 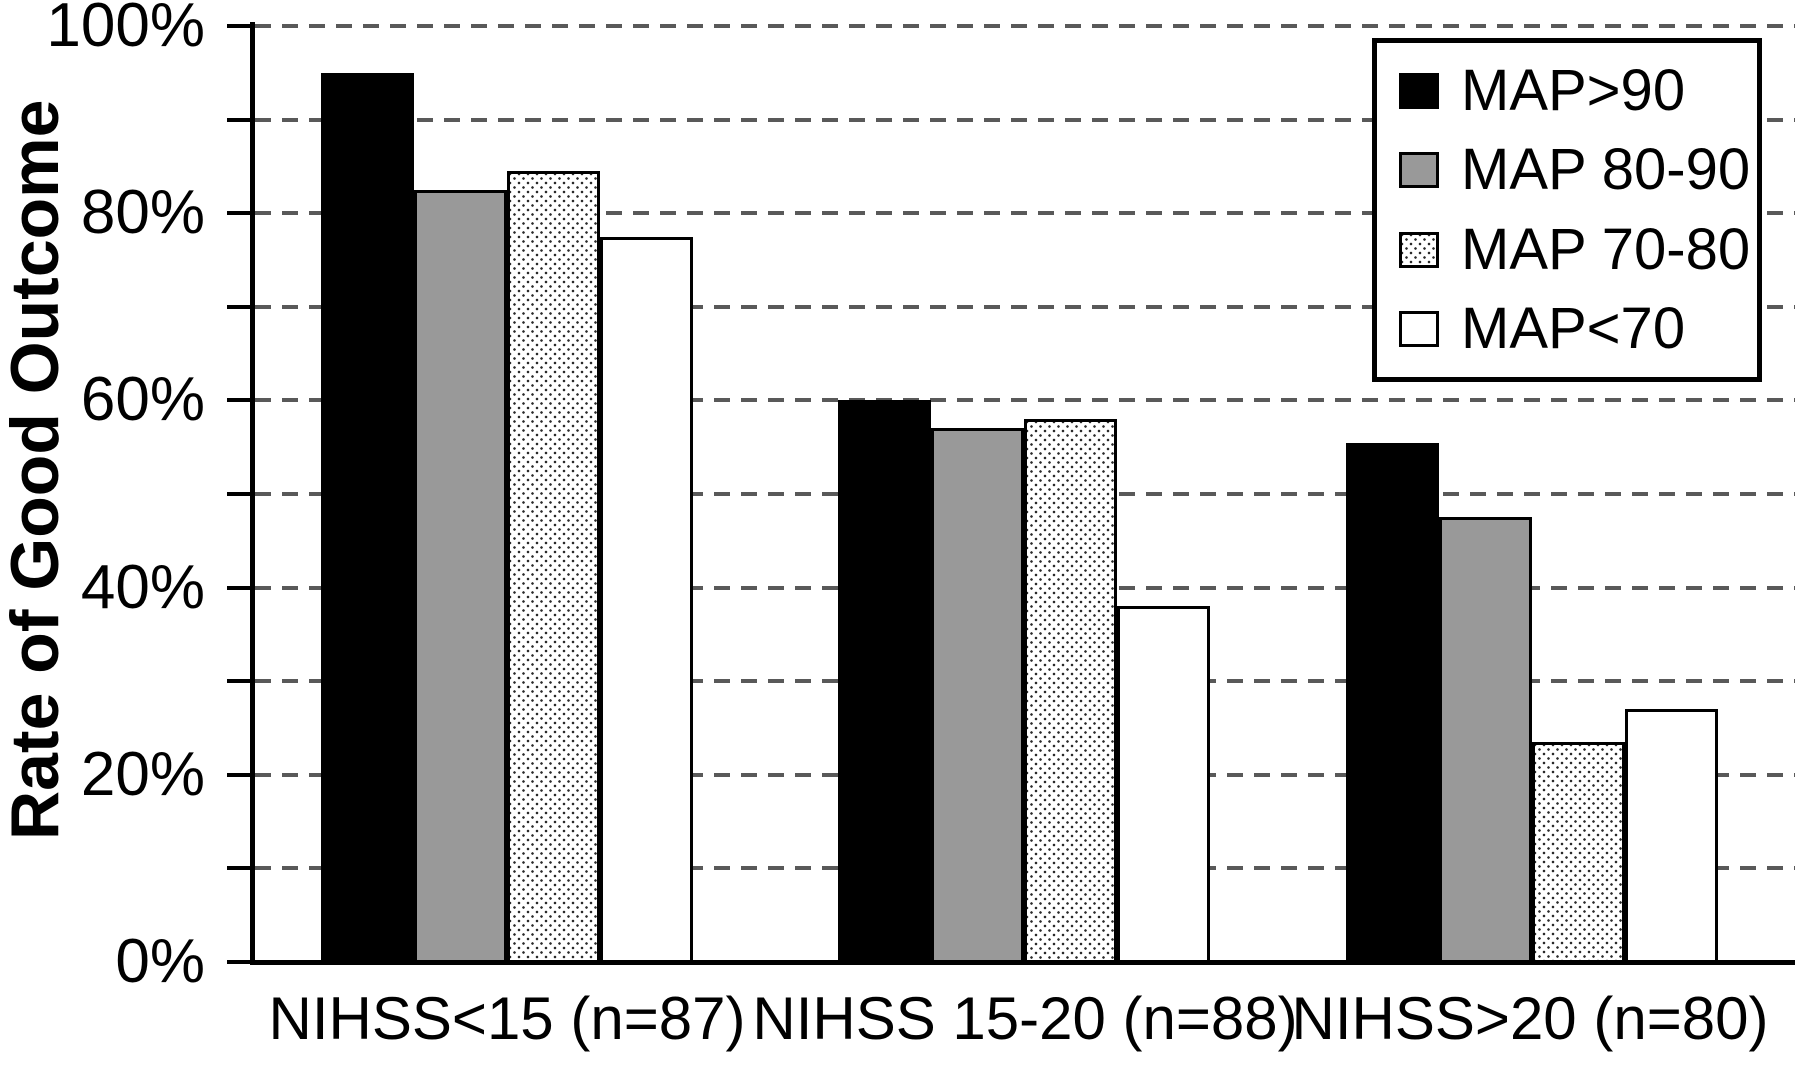 I want to click on legend-swatch-gray-icon, so click(x=1419, y=170).